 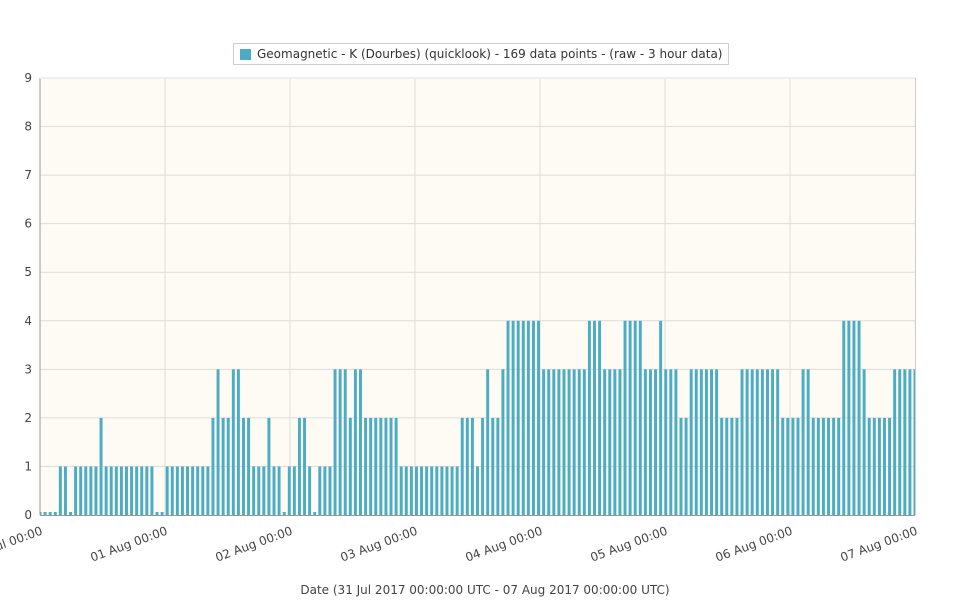 I want to click on y-tick-label: 6, so click(x=28, y=224).